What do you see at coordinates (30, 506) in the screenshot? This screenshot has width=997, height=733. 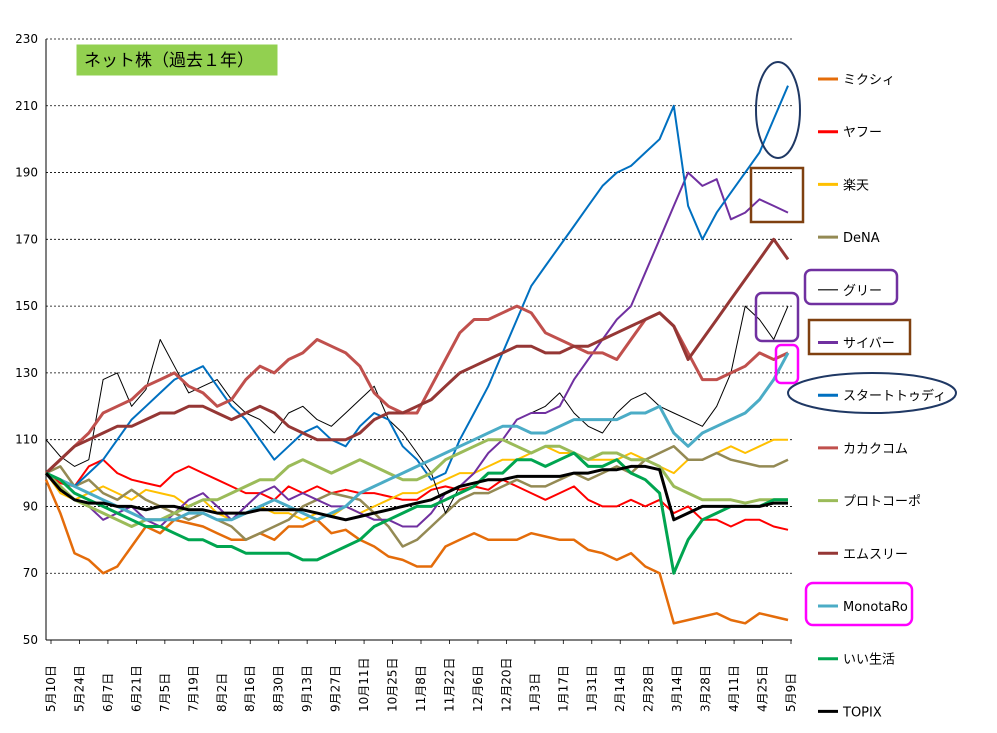 I see `y-tick-label: 90` at bounding box center [30, 506].